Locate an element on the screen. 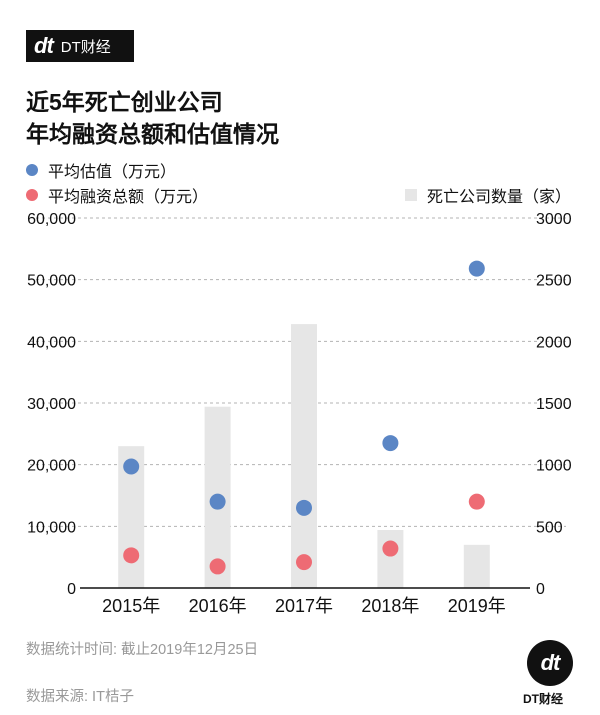  y-right-tick-label: 0 is located at coordinates (540, 589).